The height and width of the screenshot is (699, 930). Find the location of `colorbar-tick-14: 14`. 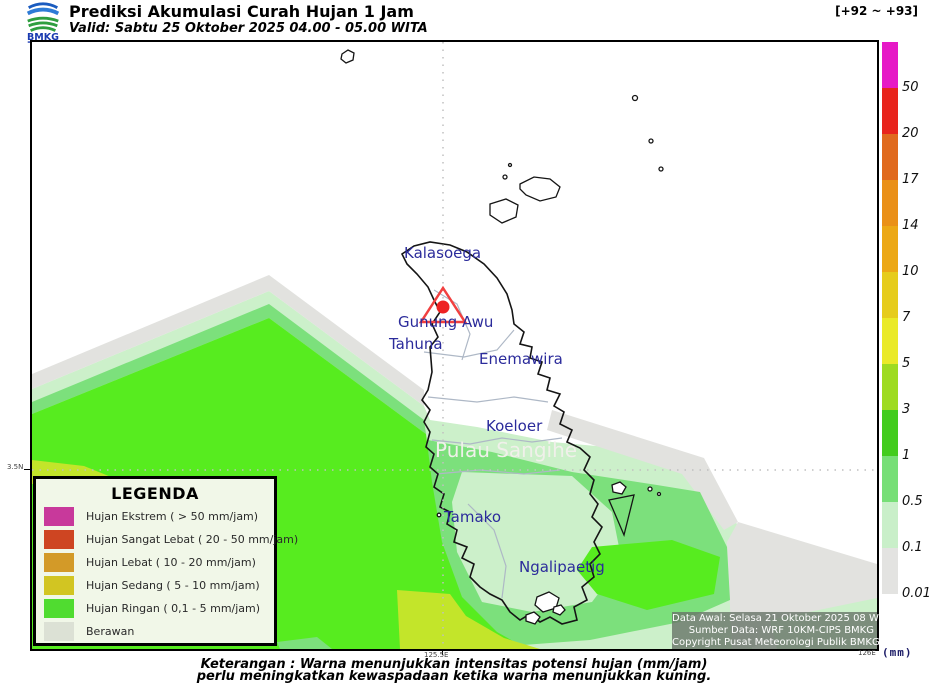

colorbar-tick-14: 14 is located at coordinates (910, 225).